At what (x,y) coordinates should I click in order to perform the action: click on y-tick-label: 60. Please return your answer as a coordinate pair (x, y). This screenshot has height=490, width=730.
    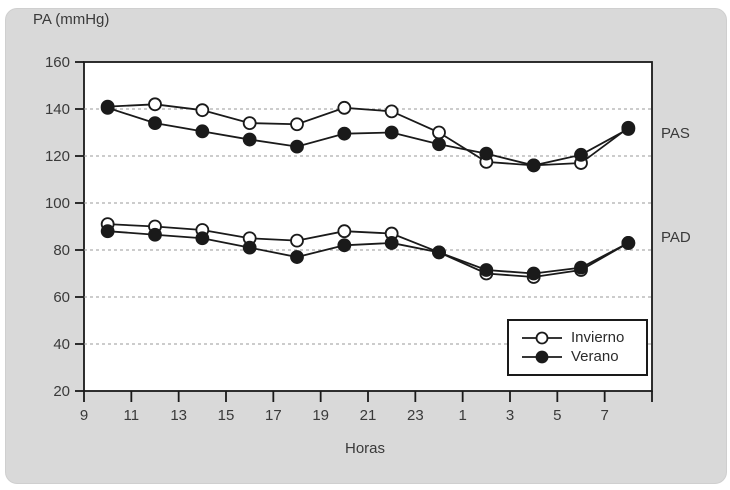
    Looking at the image, I should click on (61, 297).